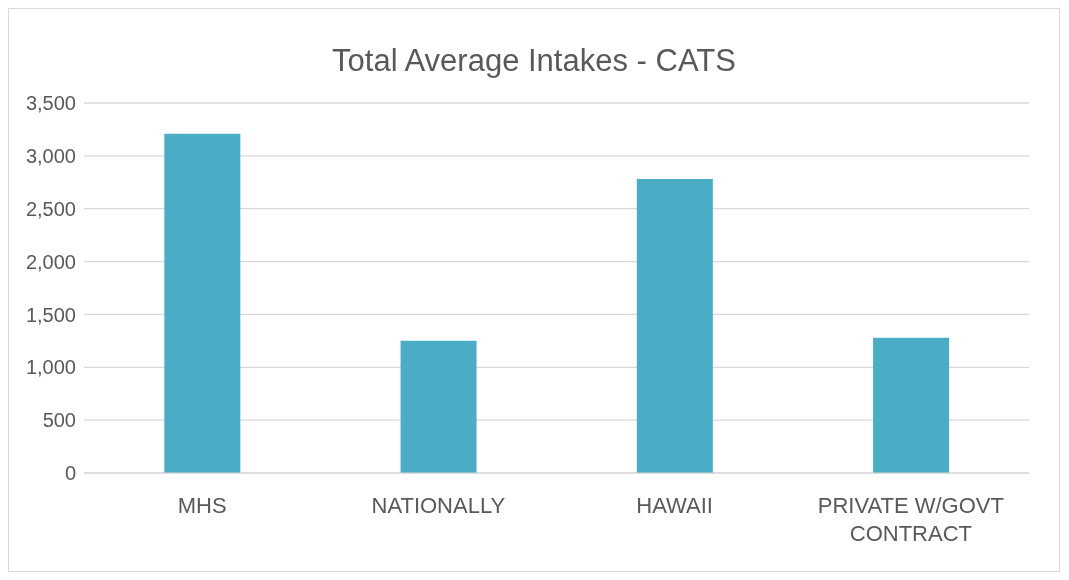 The width and height of the screenshot is (1069, 580). What do you see at coordinates (50, 261) in the screenshot?
I see `y-tick-label: 2,000` at bounding box center [50, 261].